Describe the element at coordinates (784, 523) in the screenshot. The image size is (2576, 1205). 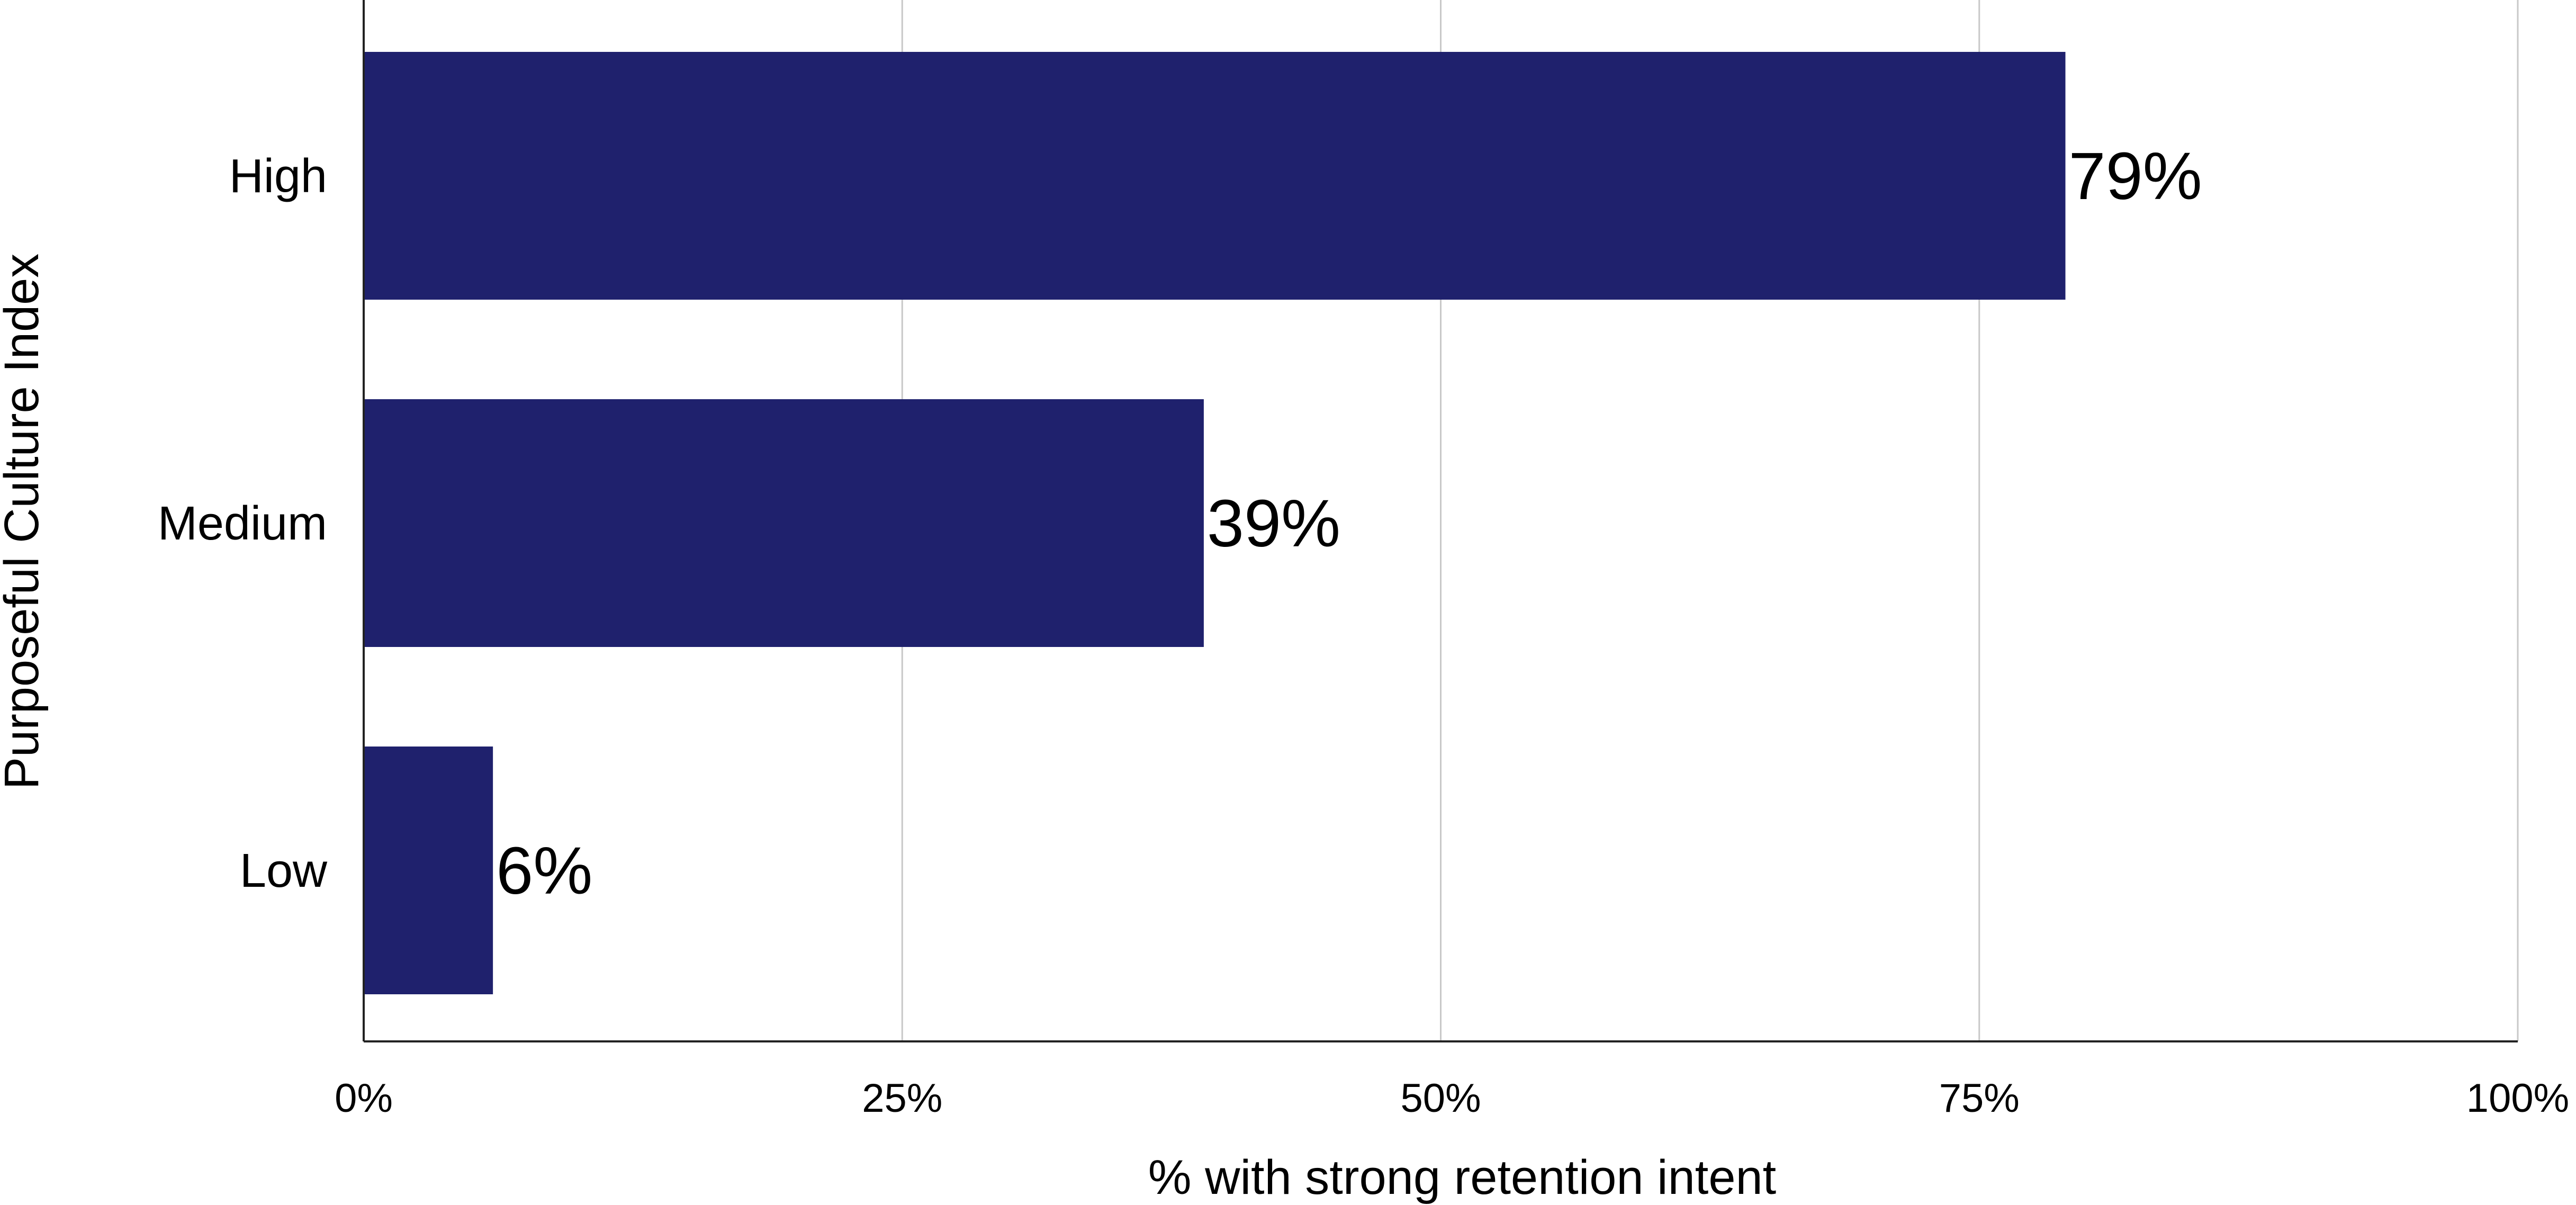
I see `bar-medium` at that location.